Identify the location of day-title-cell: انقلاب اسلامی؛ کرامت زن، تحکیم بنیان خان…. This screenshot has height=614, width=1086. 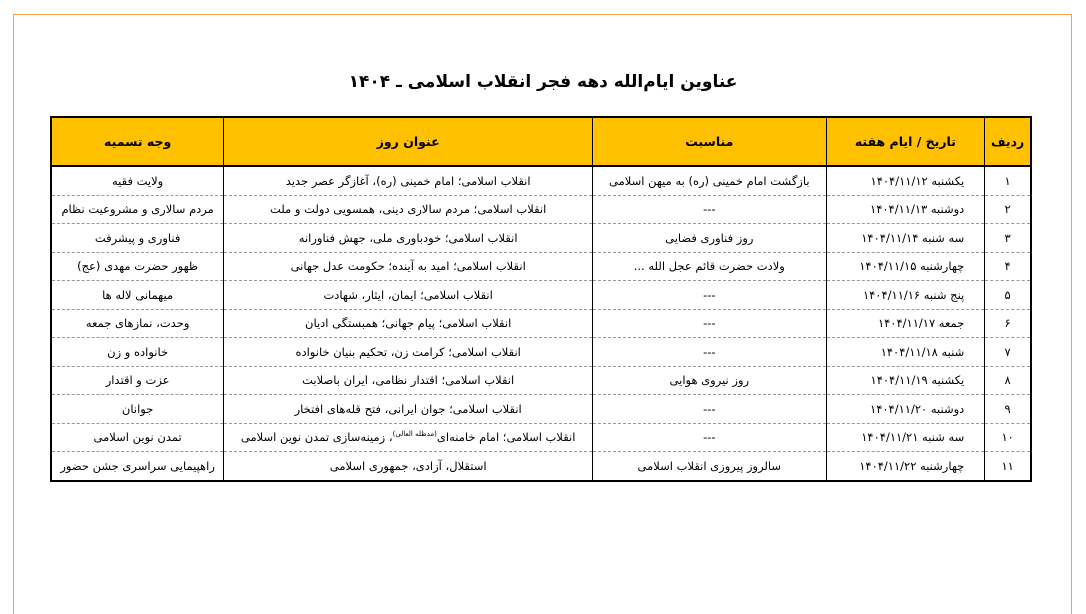
(408, 352).